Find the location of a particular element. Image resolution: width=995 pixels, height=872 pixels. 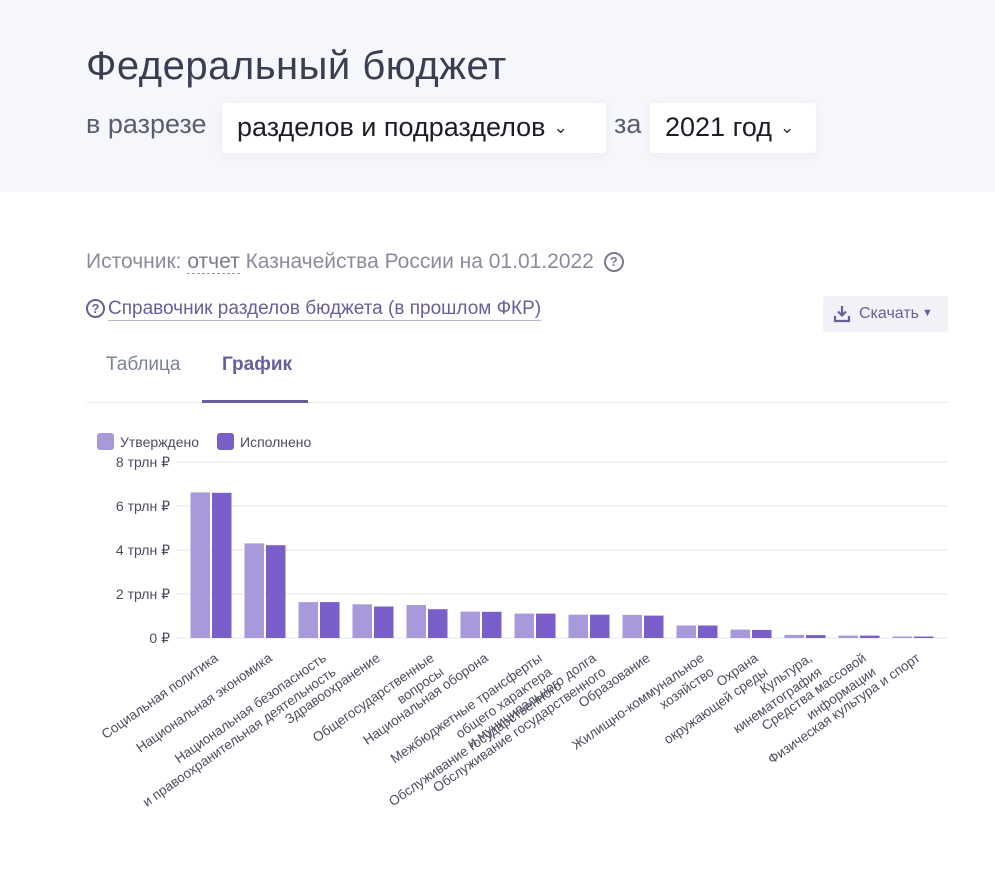

source-prefix: Источник: is located at coordinates (134, 261).